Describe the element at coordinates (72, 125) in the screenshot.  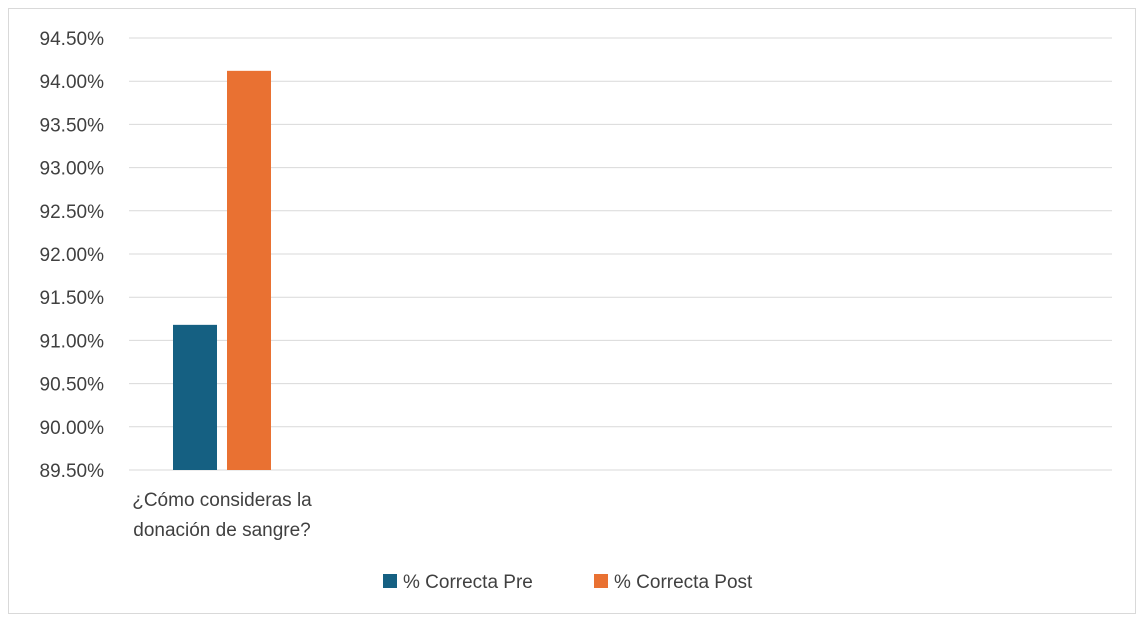
I see `y-tick-label: 93.50%` at that location.